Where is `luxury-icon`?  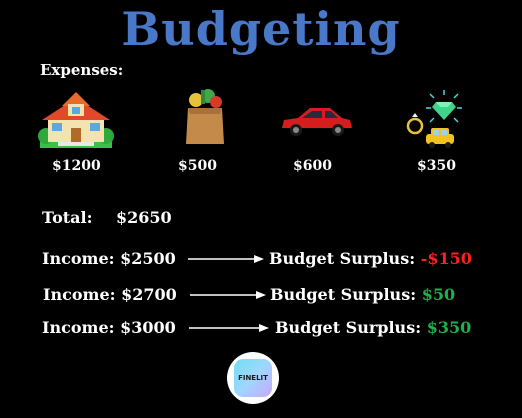 luxury-icon is located at coordinates (434, 119).